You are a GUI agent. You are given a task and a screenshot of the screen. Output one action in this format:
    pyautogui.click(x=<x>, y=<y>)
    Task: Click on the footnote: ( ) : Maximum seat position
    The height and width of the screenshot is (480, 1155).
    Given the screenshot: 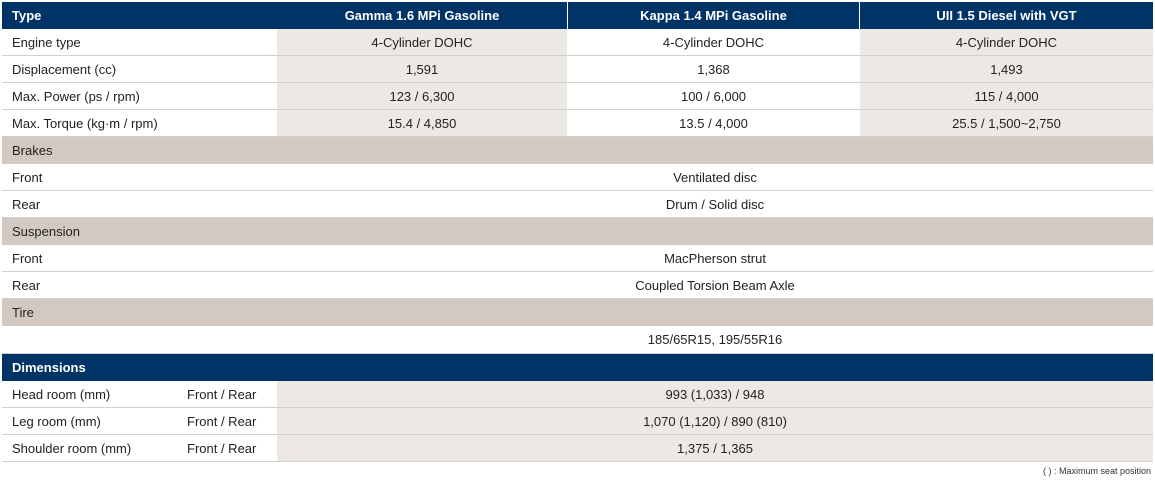 What is the action you would take?
    pyautogui.click(x=1096, y=471)
    